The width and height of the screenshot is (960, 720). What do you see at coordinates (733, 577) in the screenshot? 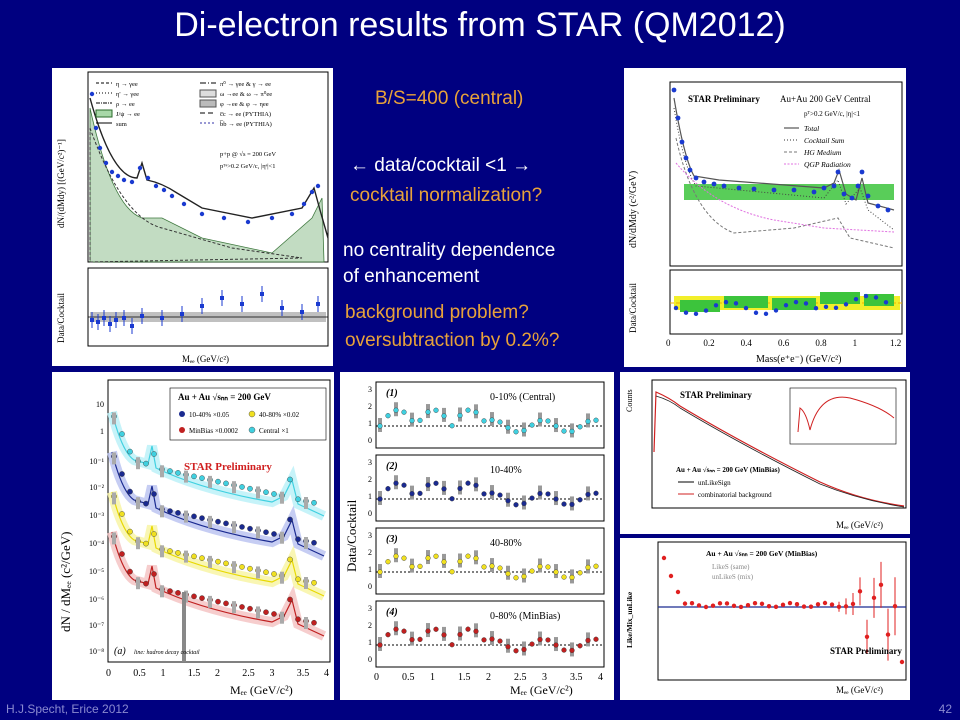
I see `brb-legend-1: unLikeS (mix)` at bounding box center [733, 577].